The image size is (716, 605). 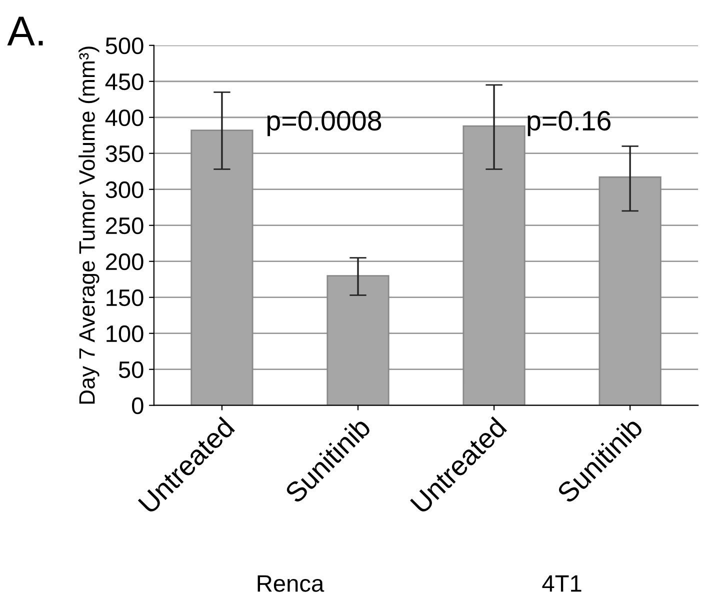 What do you see at coordinates (125, 45) in the screenshot?
I see `y-tick-label: 500` at bounding box center [125, 45].